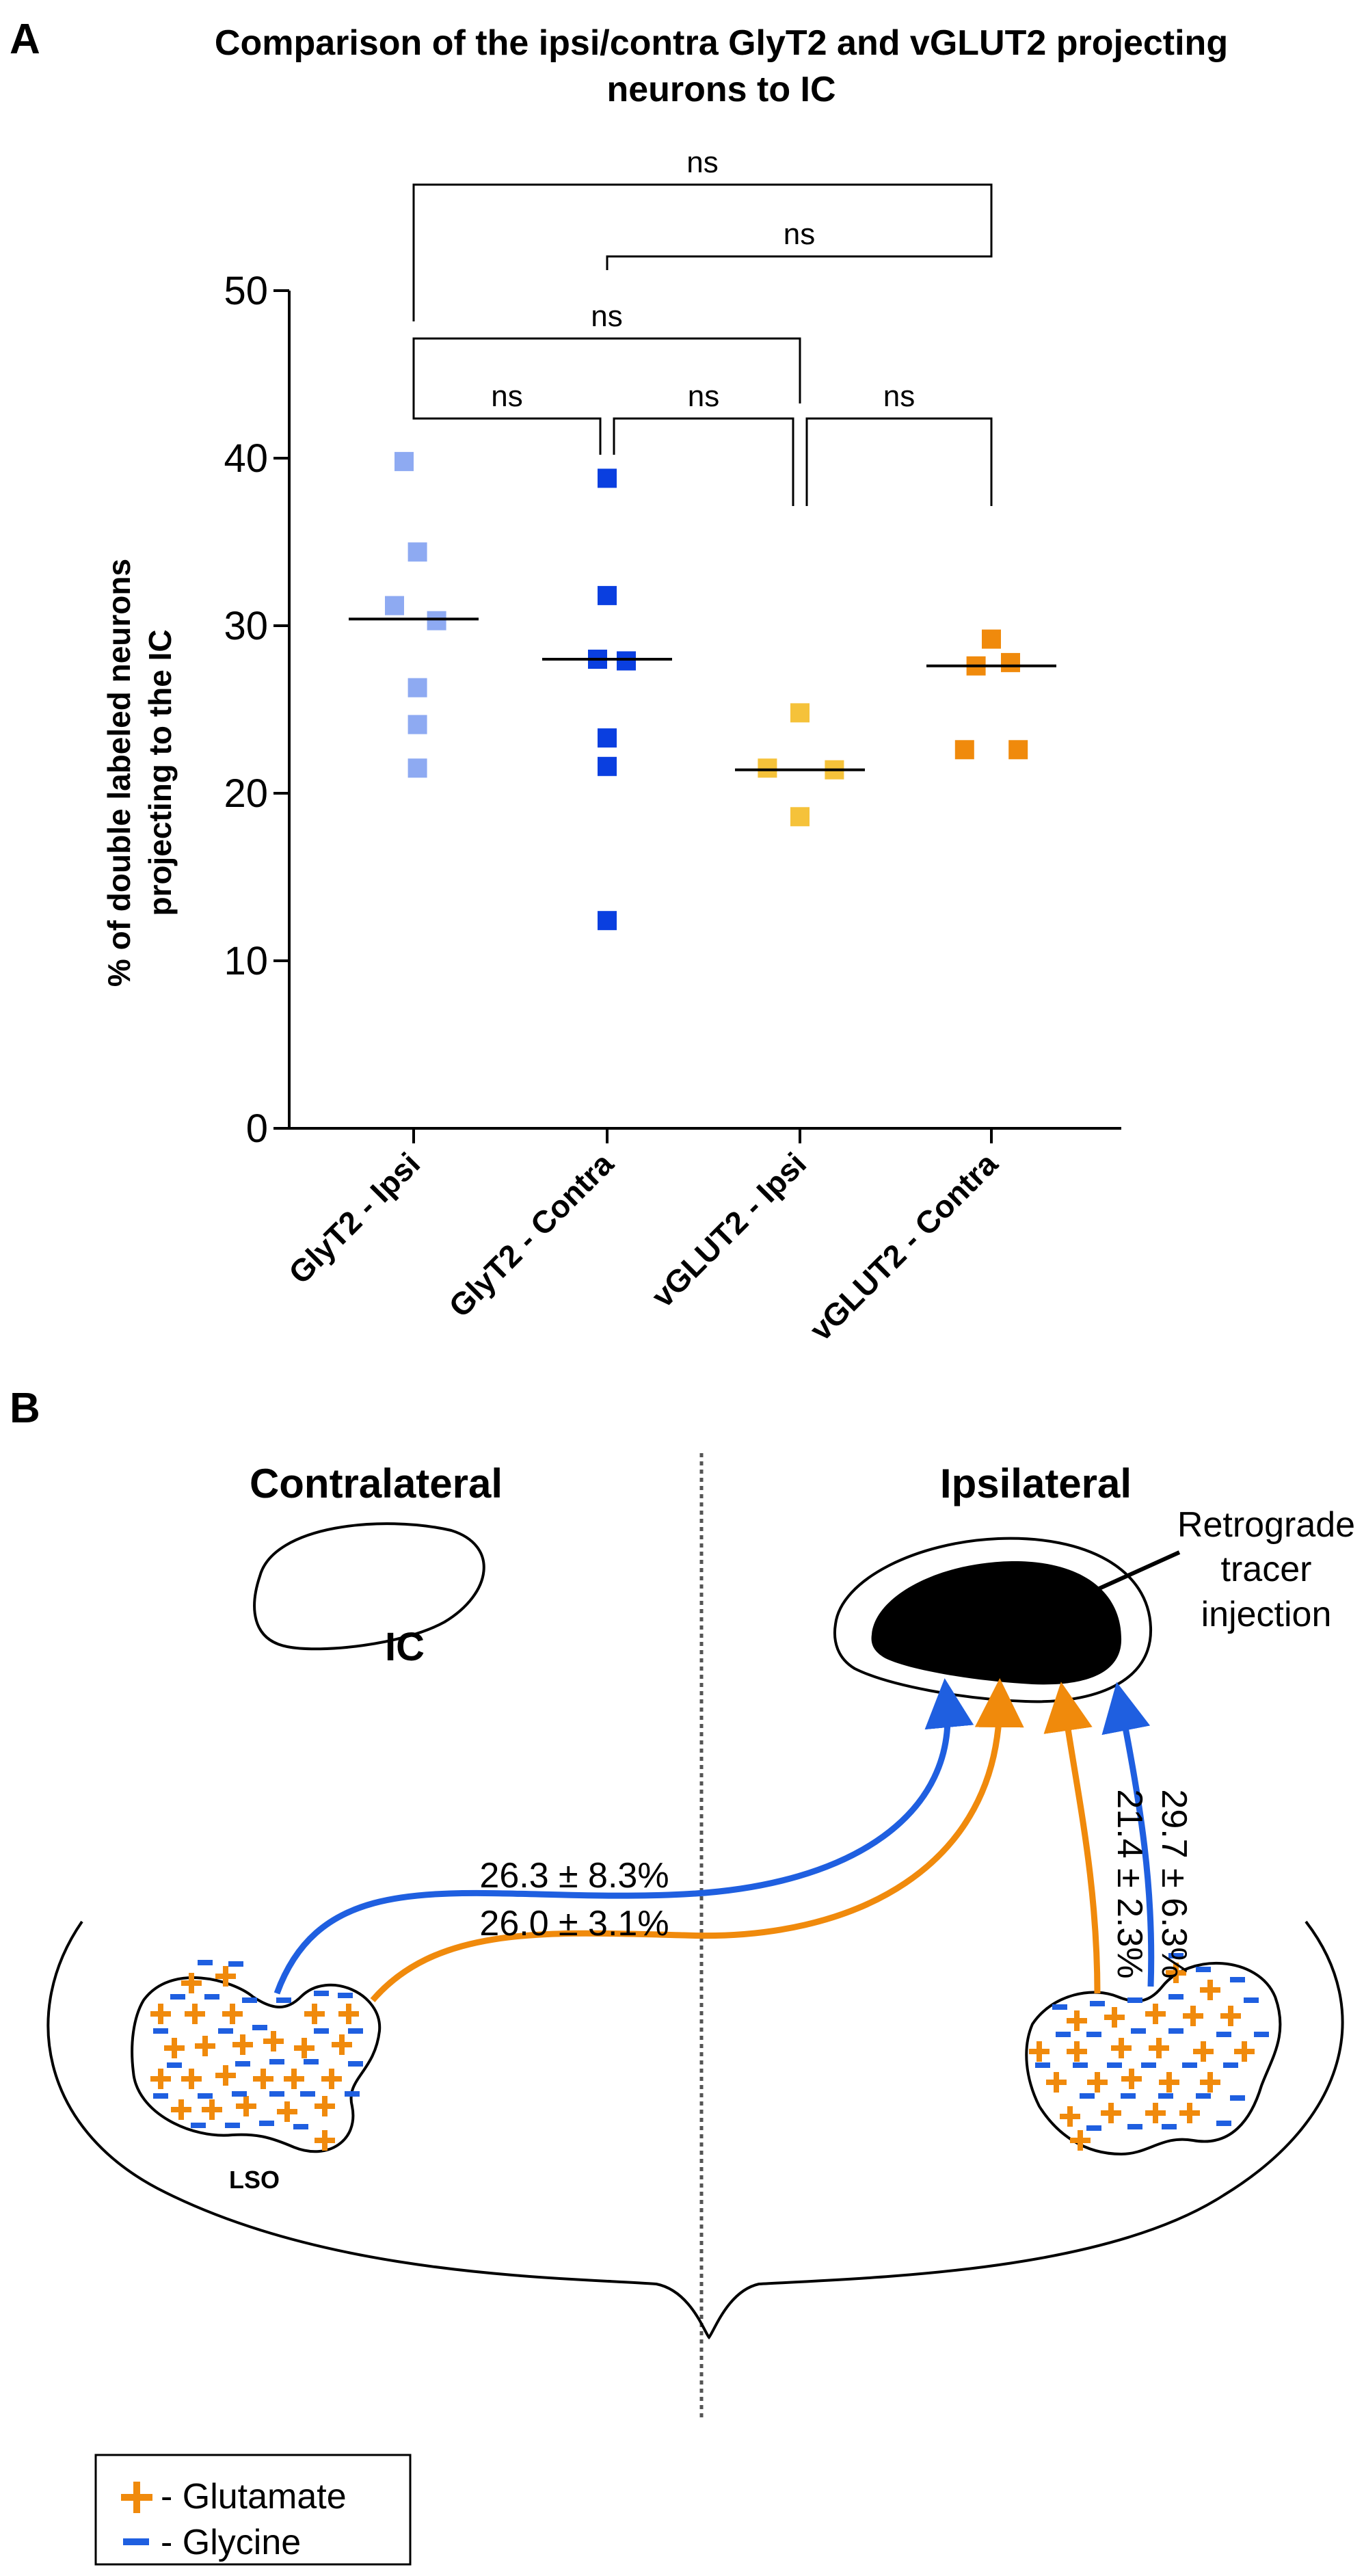 The width and height of the screenshot is (1364, 2576). I want to click on ipsilateral-lso-markers, so click(1149, 2052).